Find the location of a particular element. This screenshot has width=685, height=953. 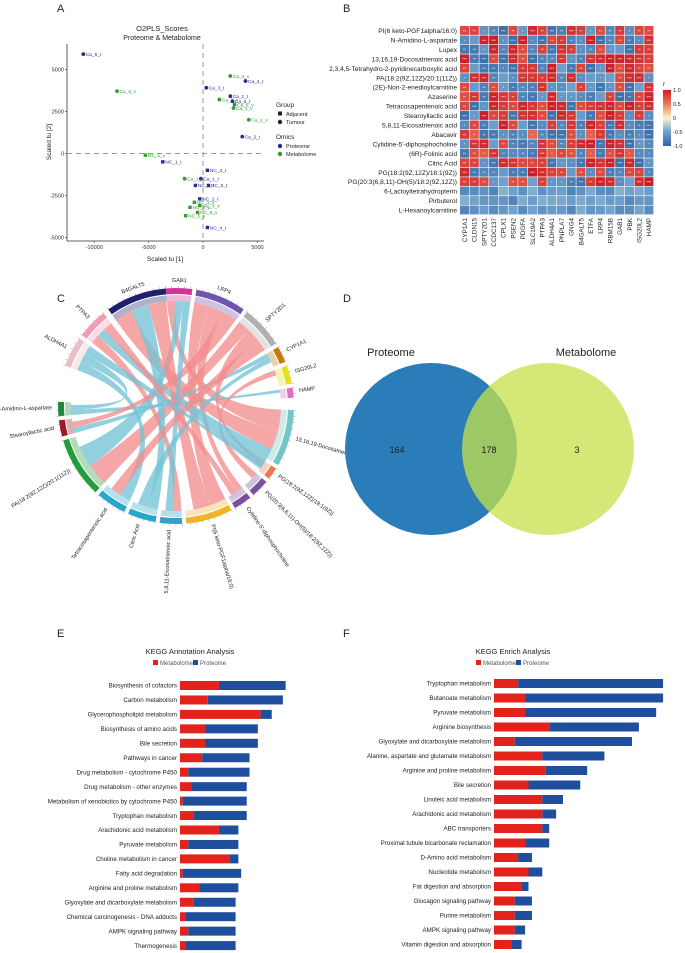

category-label: D-Amino acid metabolism is located at coordinates (456, 858).